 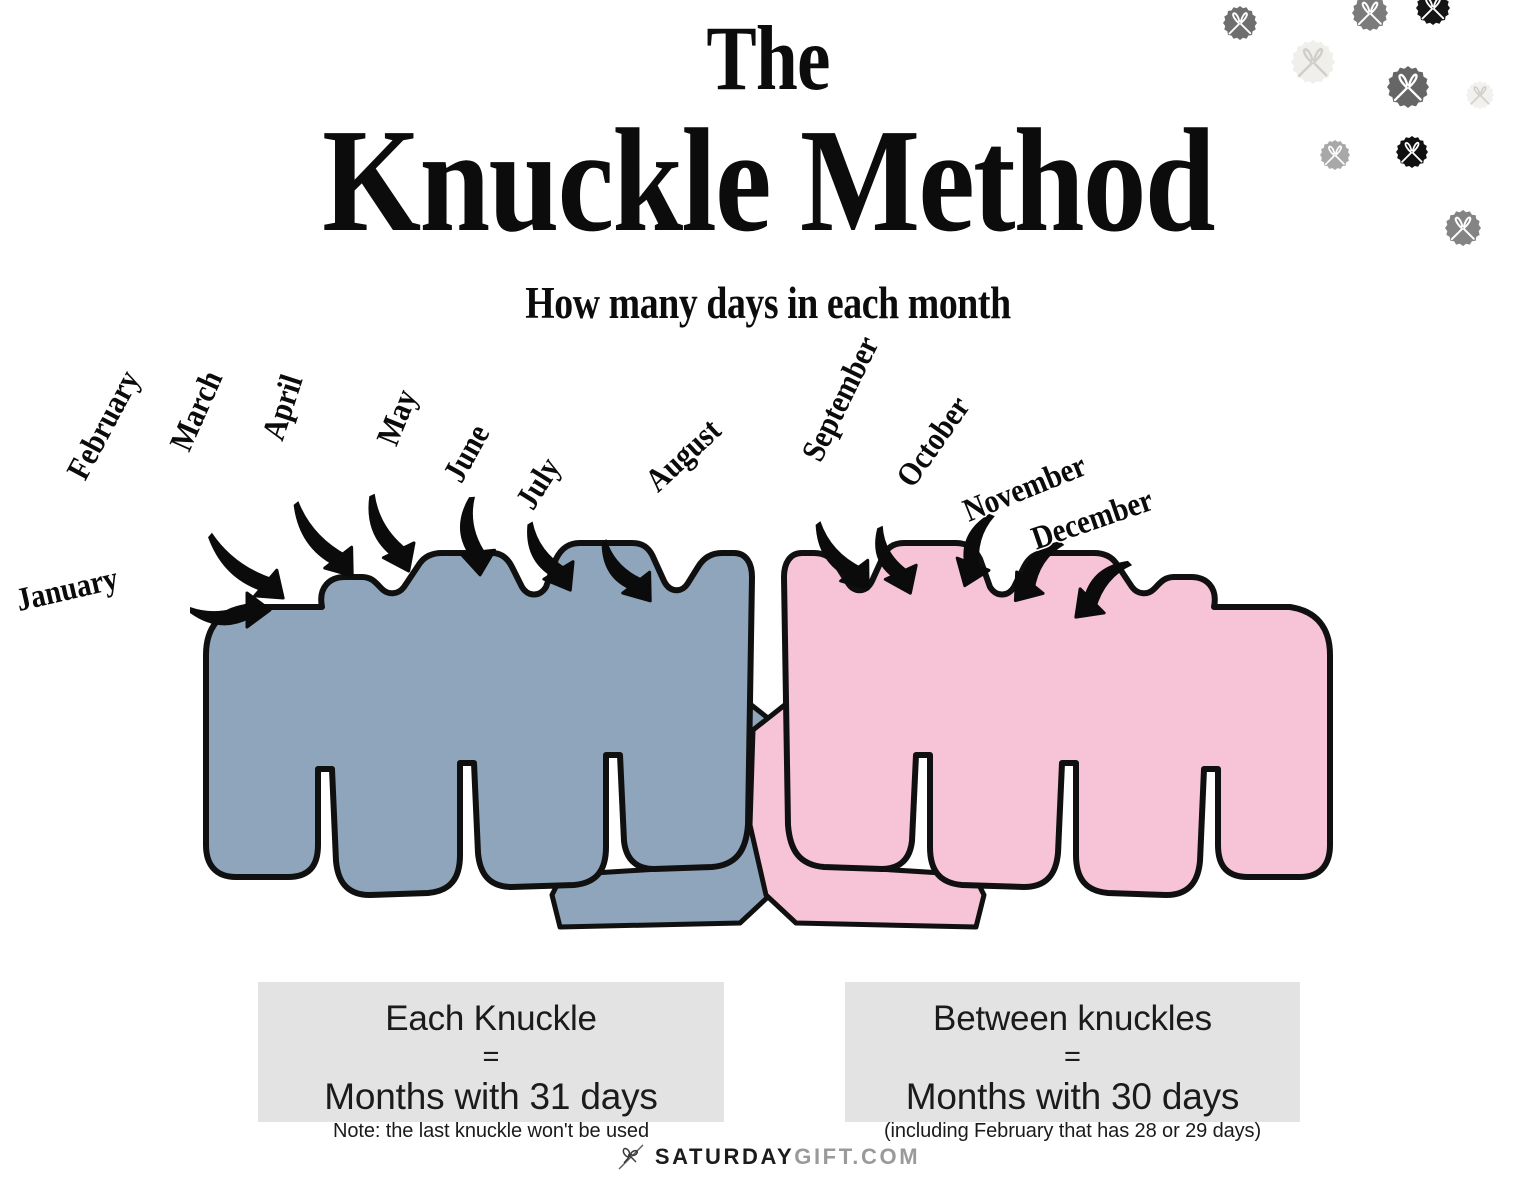 I want to click on site-wordmark: SATURDAYGIFT.COM, so click(x=787, y=1157).